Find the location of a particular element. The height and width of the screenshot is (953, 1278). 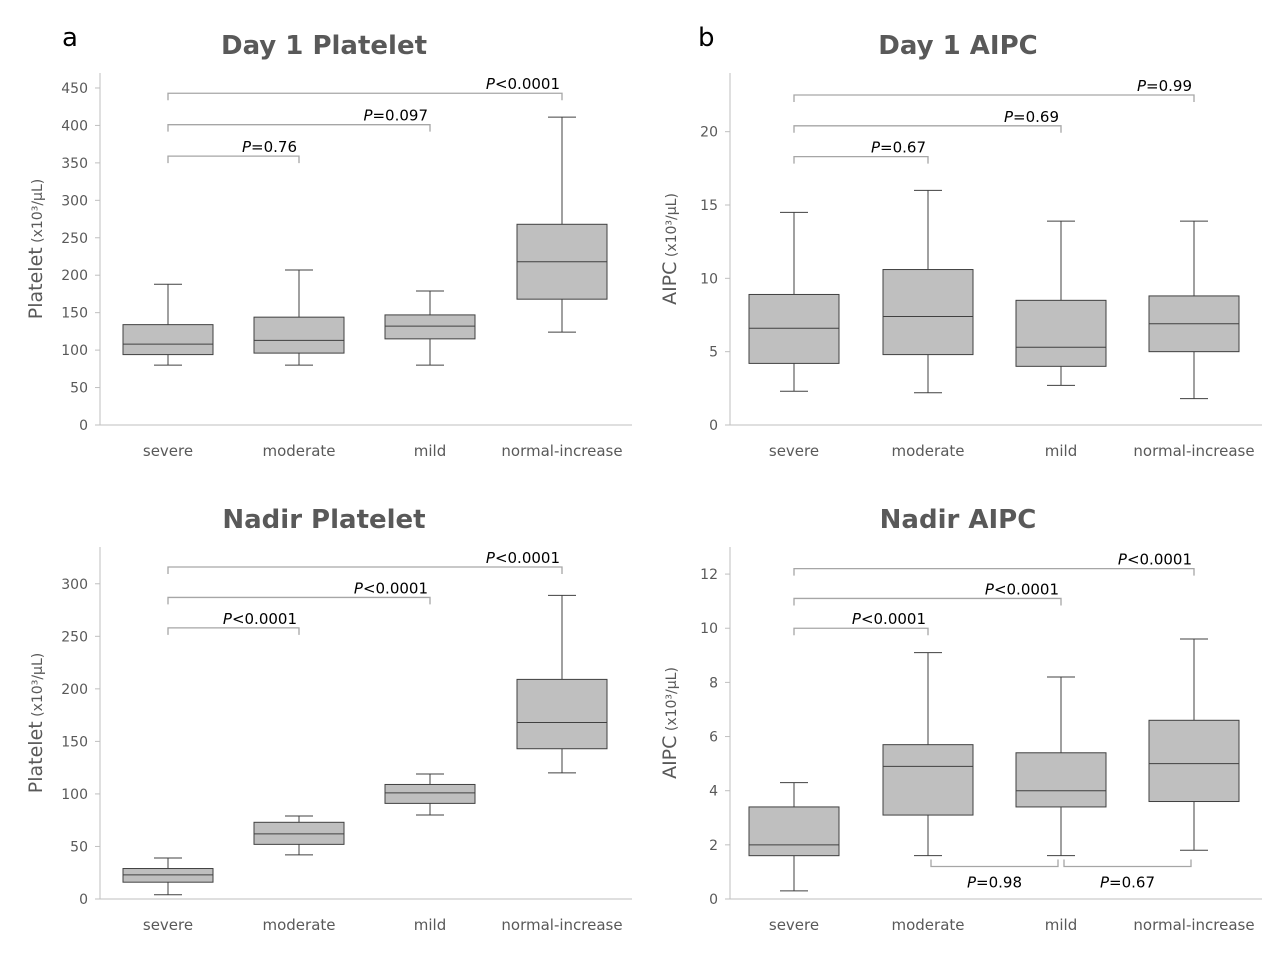

panel-label-b: b is located at coordinates (706, 38).